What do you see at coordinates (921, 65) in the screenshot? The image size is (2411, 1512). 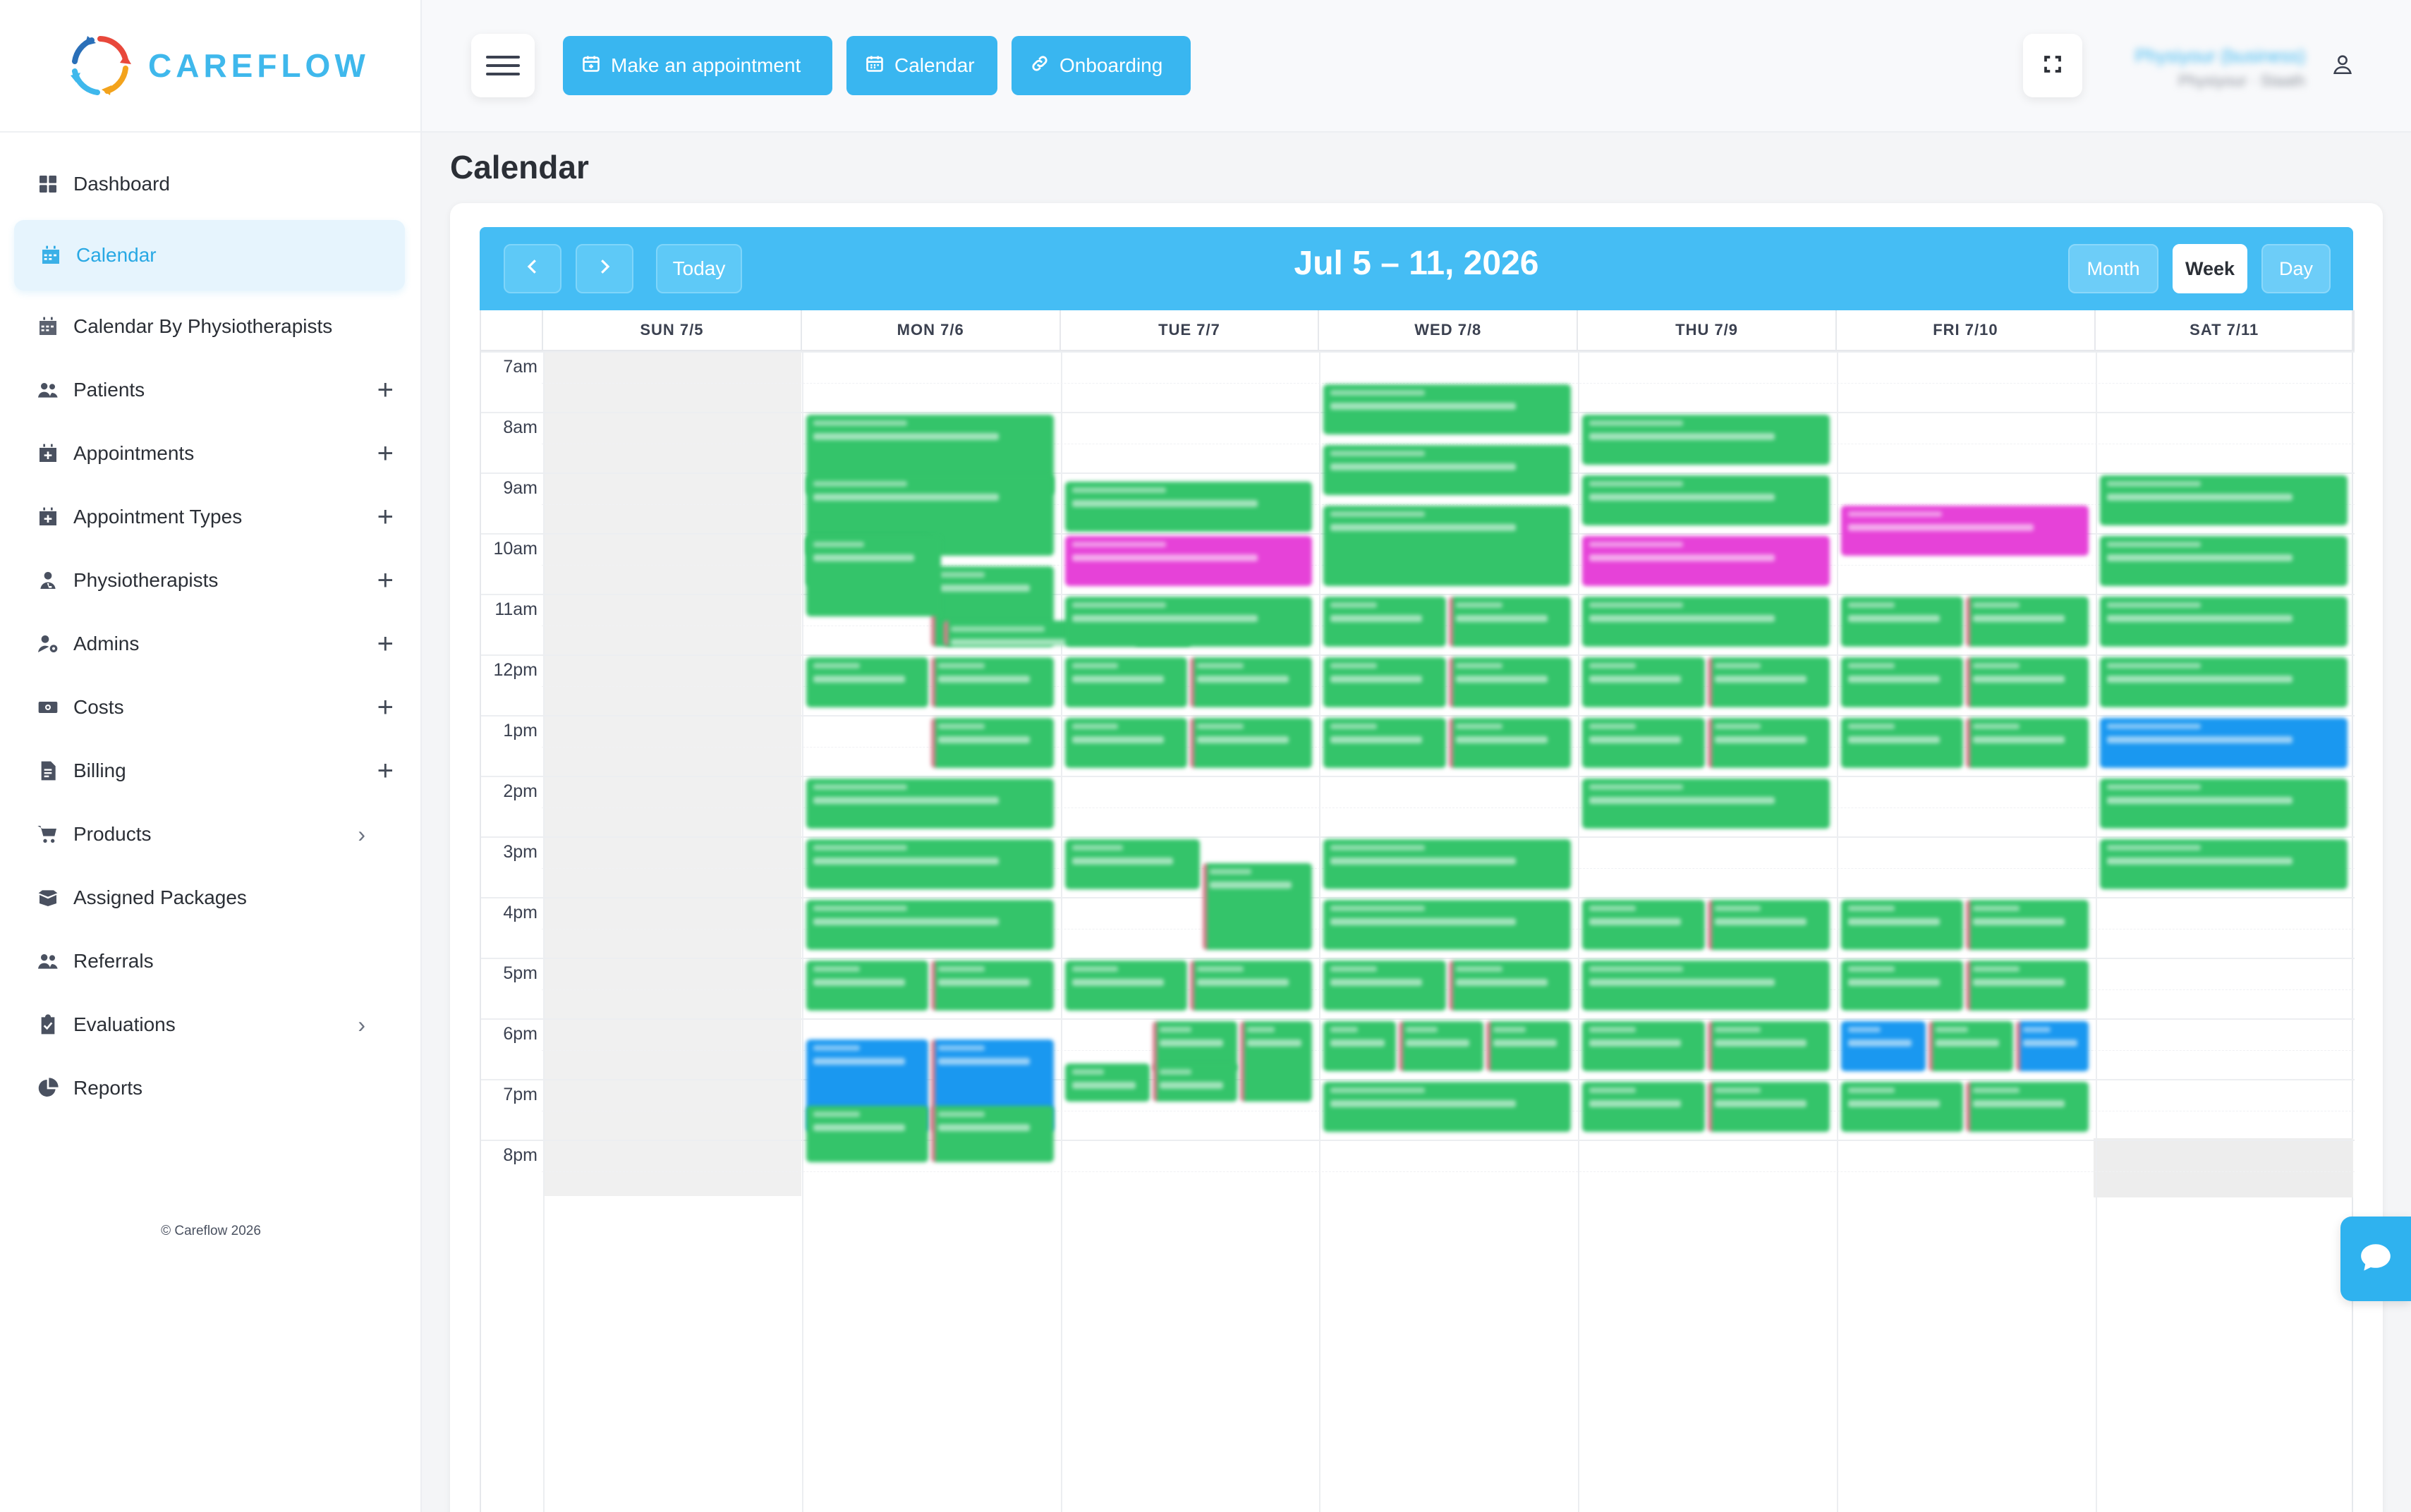 I see `calendar-button: Calendar` at bounding box center [921, 65].